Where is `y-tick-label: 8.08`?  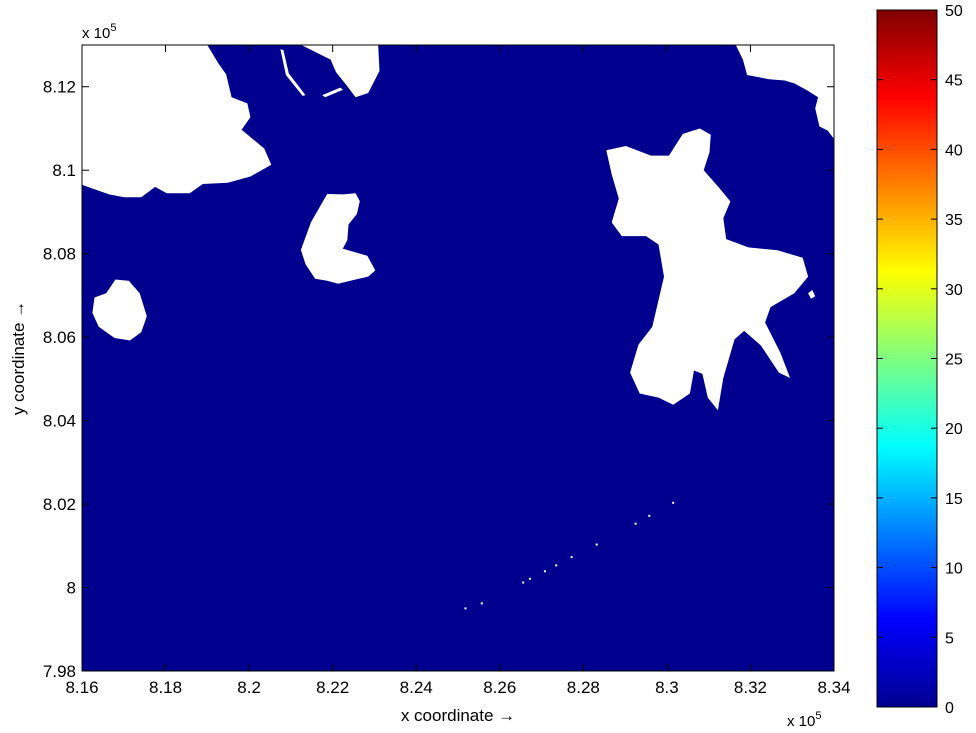
y-tick-label: 8.08 is located at coordinates (59, 254).